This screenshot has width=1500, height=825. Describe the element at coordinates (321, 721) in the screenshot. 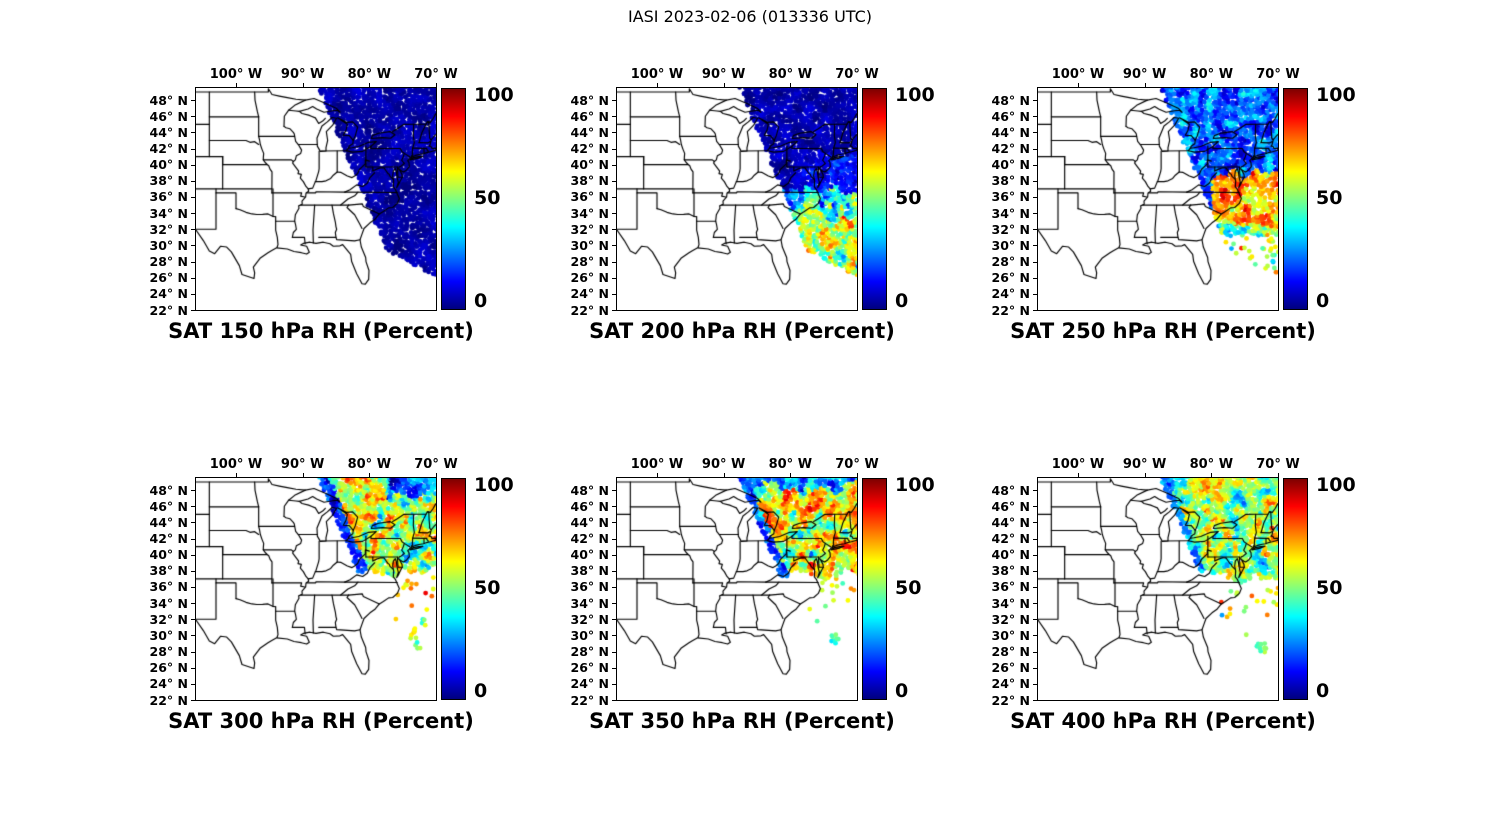

I see `panel-title-sat-300: SAT 300 hPa RH (Percent)` at that location.